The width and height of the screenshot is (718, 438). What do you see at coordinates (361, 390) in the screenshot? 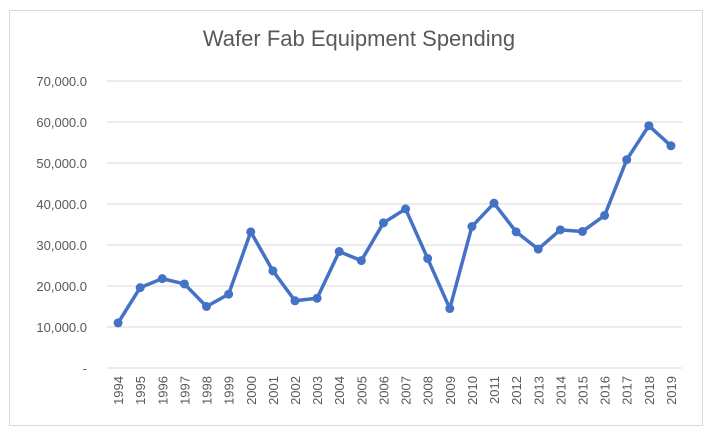
I see `x-tick-label: 2005` at bounding box center [361, 390].